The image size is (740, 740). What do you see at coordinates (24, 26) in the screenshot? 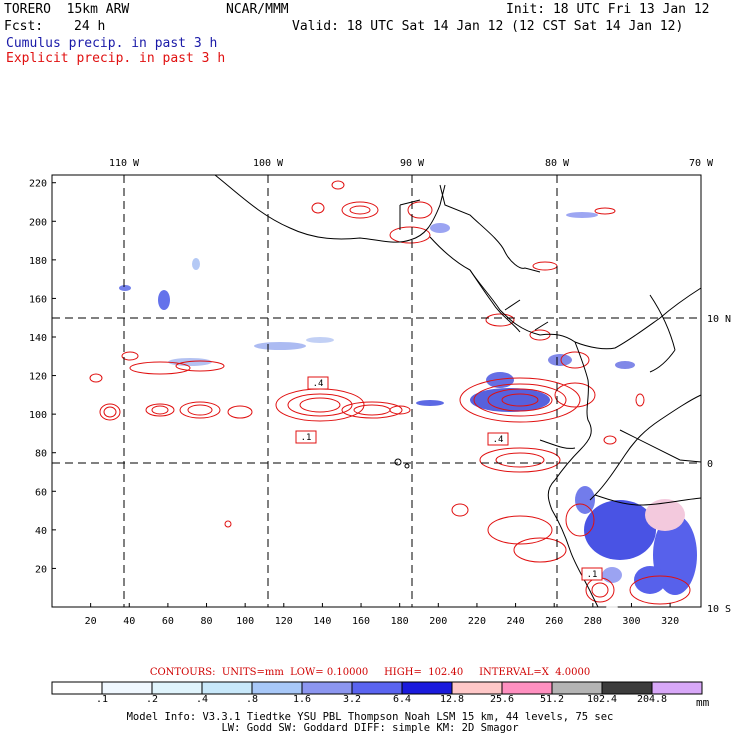
I see `forecast-label: Fcst:` at bounding box center [24, 26].